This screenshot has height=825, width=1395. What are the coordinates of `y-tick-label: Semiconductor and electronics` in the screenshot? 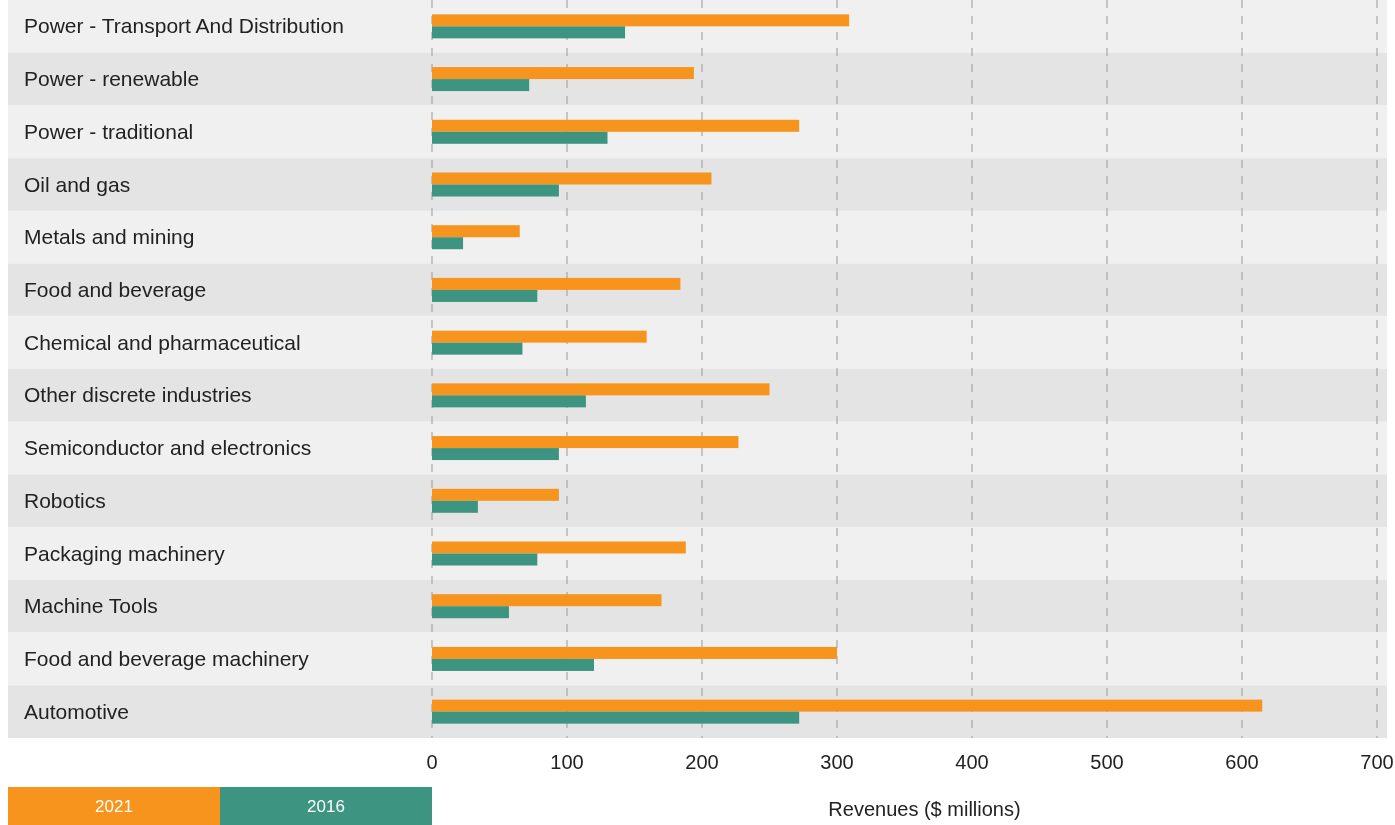 It's located at (168, 448).